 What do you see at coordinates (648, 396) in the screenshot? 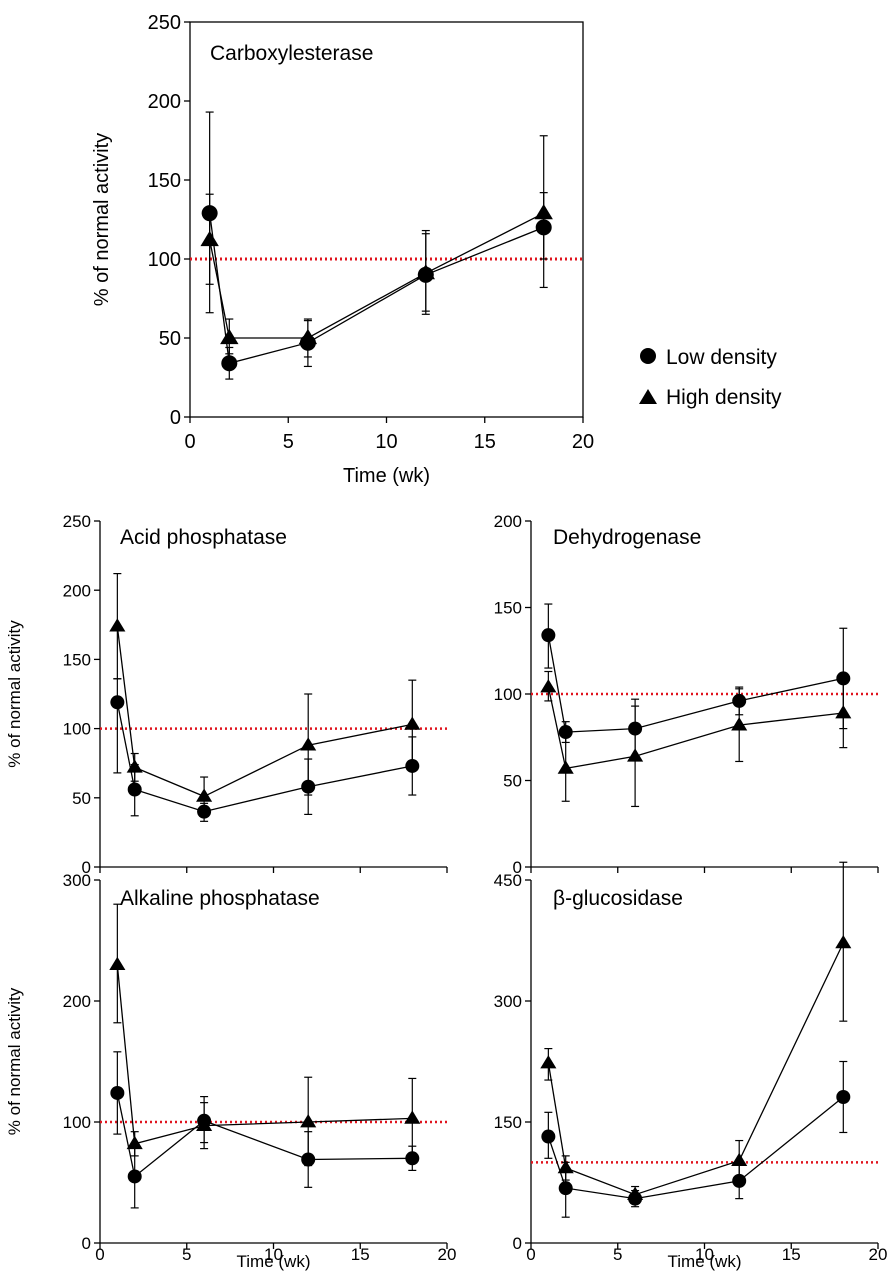
I see `legend-triangle-marker` at bounding box center [648, 396].